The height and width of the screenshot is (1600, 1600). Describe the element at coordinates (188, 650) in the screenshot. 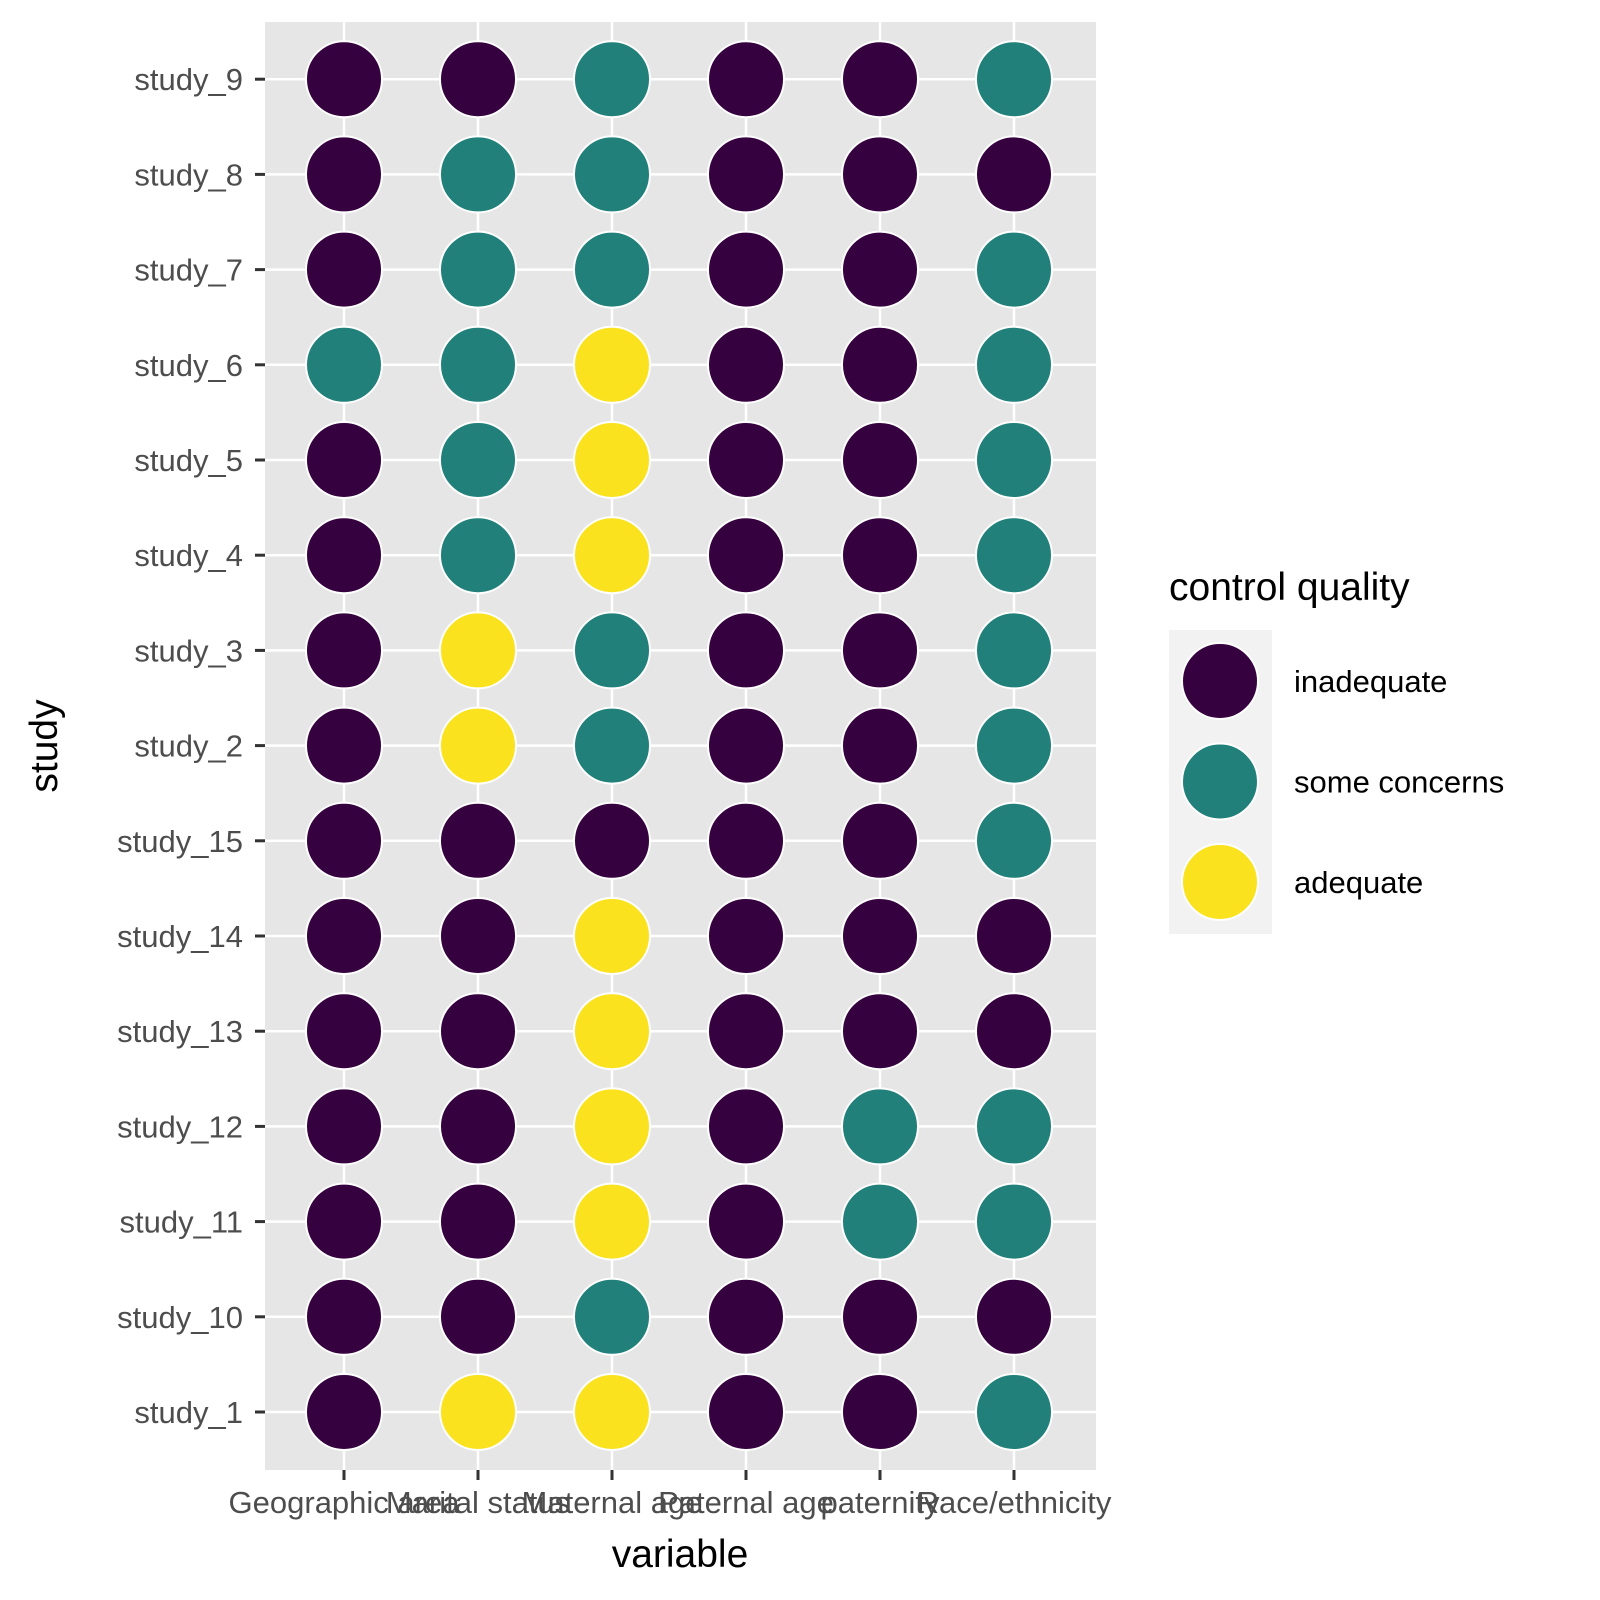

I see `y-tick-label: study_3` at that location.